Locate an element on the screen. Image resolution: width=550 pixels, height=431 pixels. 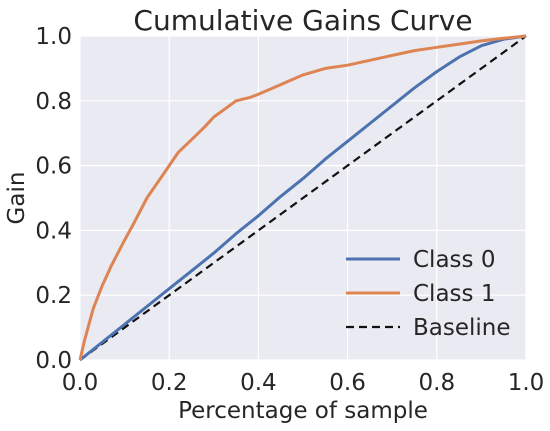
x-tick-label: 0.8 is located at coordinates (437, 383).